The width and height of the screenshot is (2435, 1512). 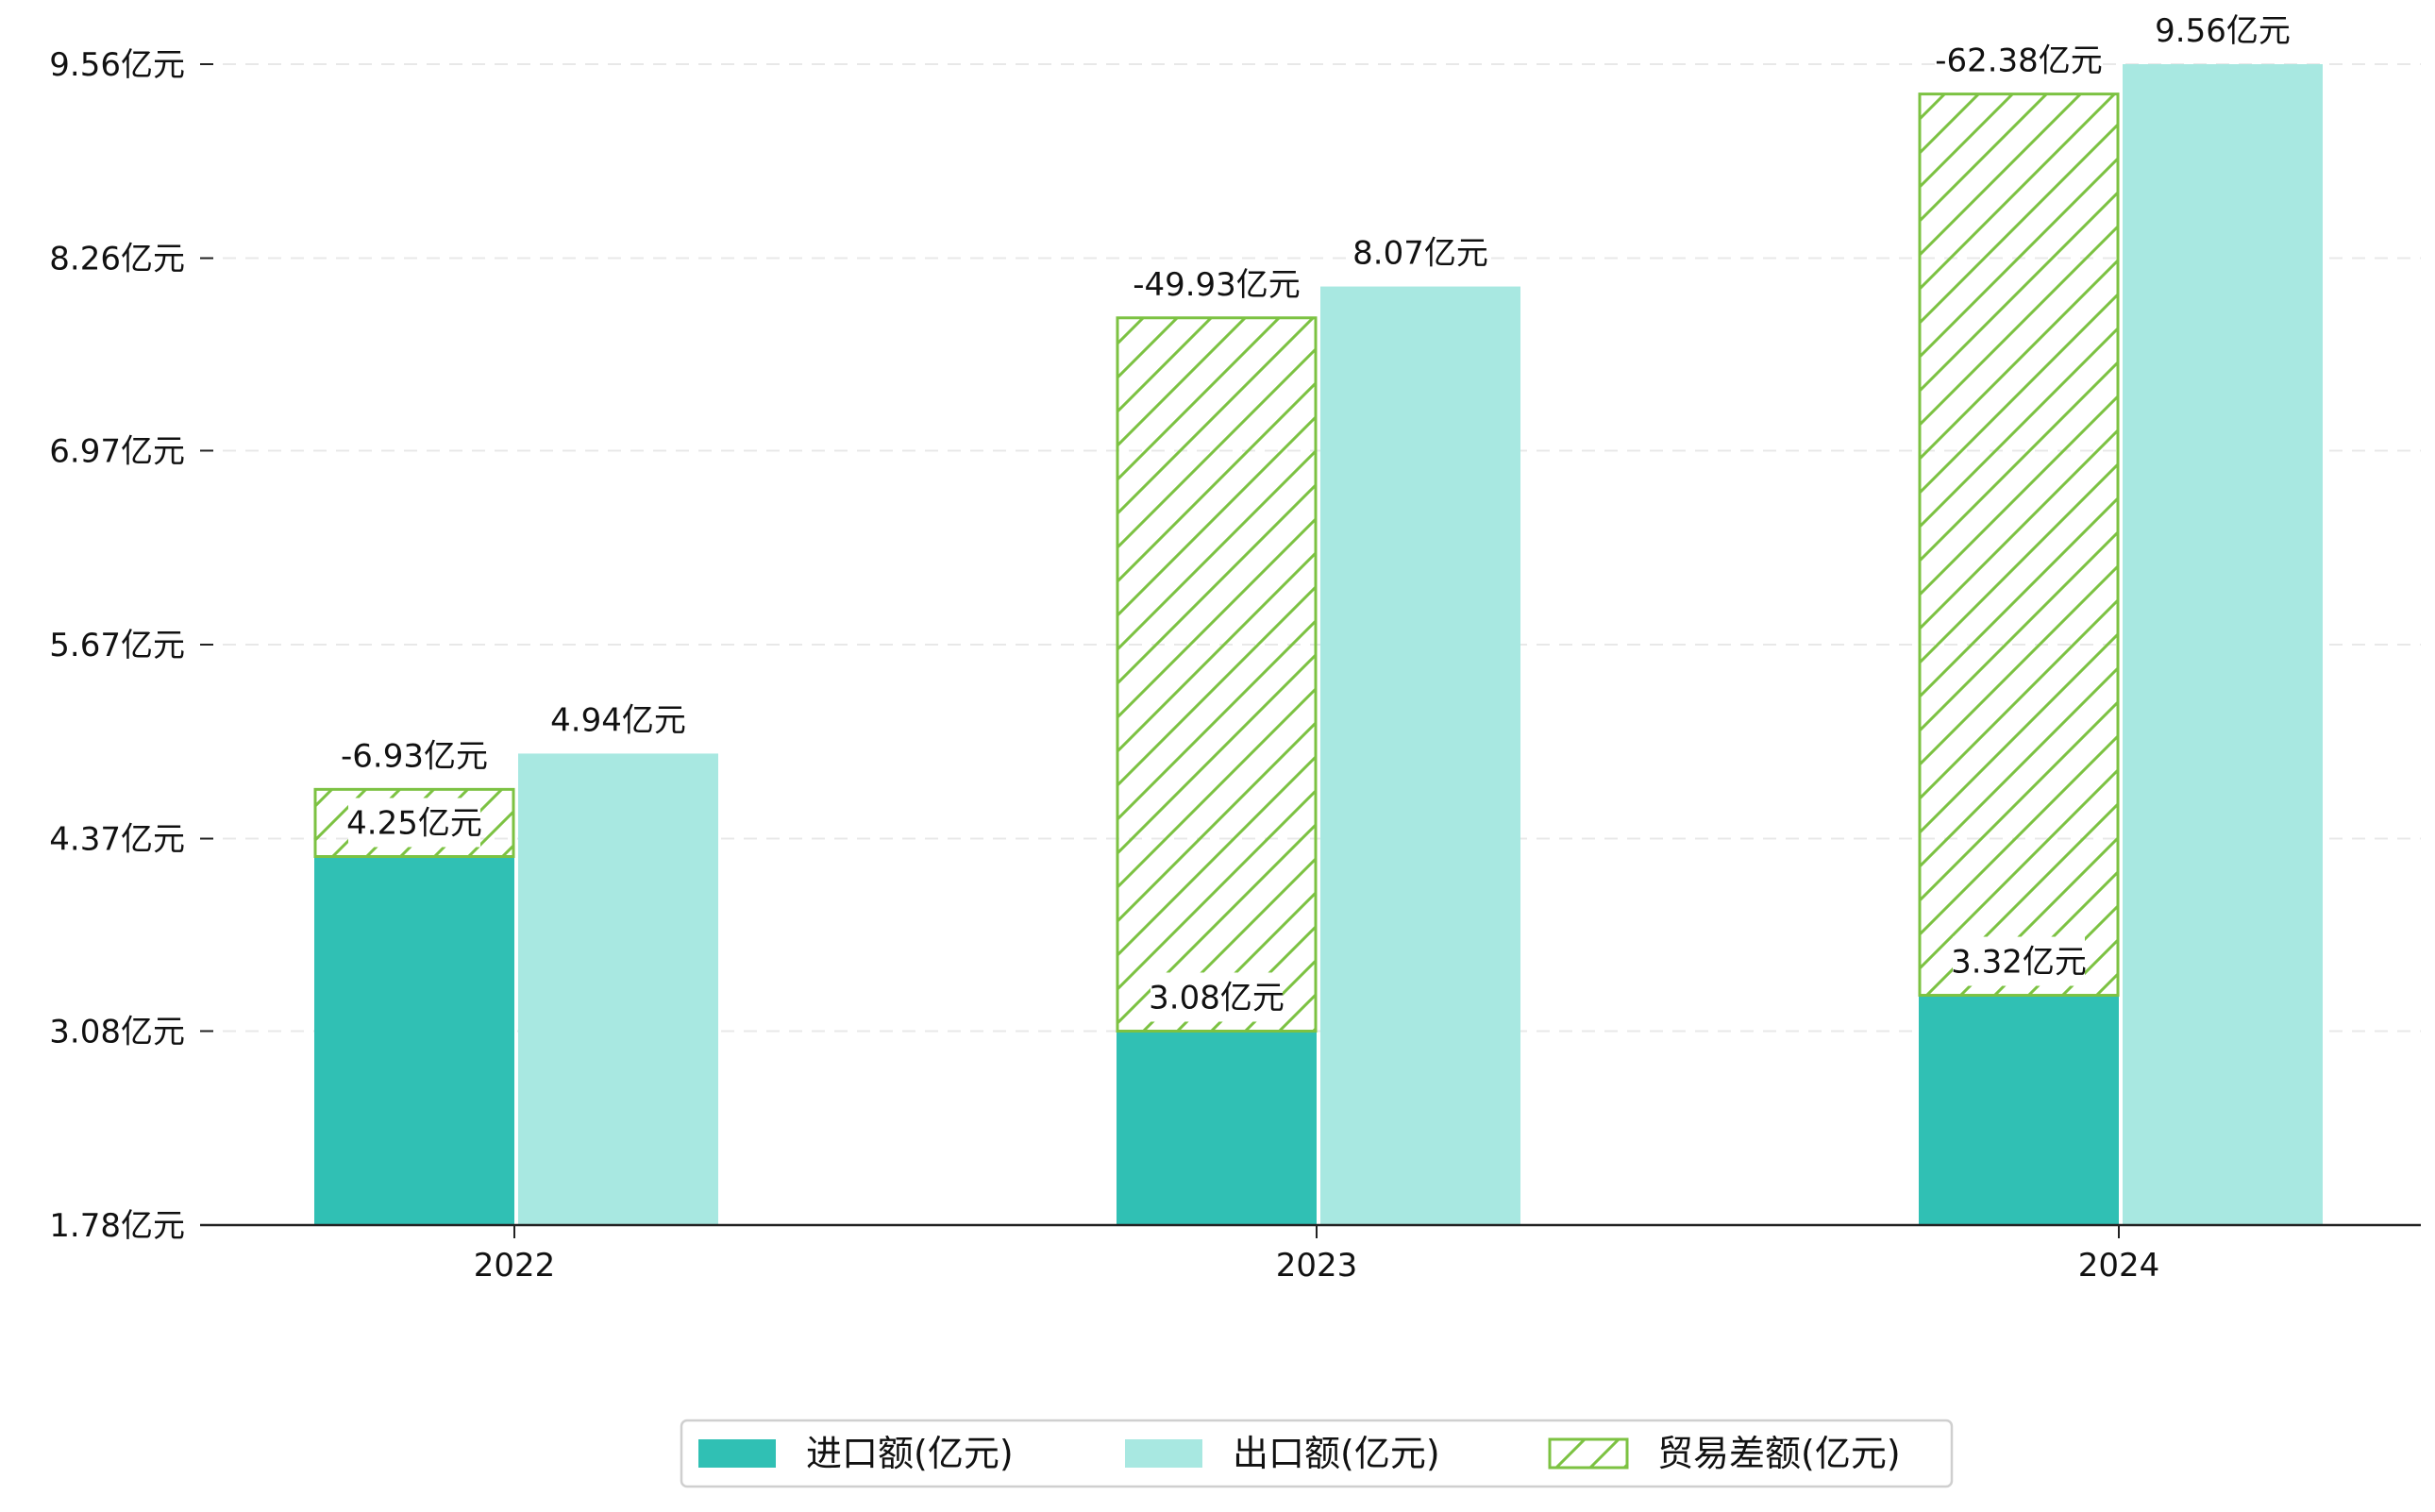 What do you see at coordinates (1217, 1128) in the screenshot?
I see `bar-import-2023` at bounding box center [1217, 1128].